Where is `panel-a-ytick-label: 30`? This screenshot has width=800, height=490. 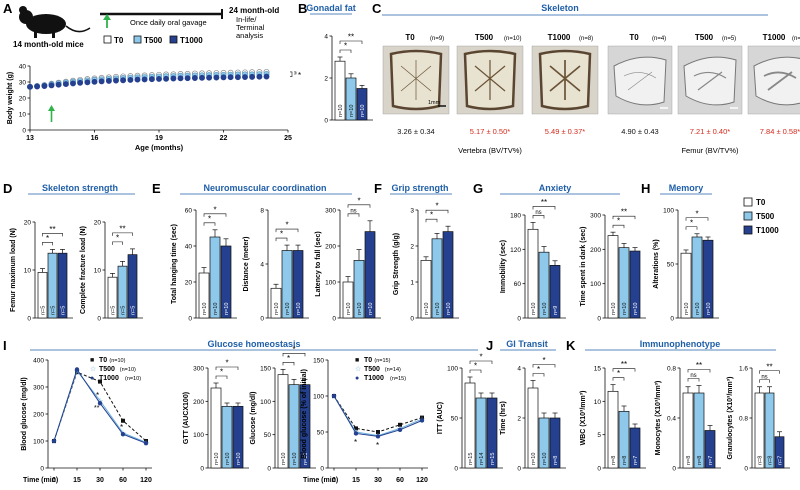 panel-a-ytick-label: 30 is located at coordinates (23, 83).